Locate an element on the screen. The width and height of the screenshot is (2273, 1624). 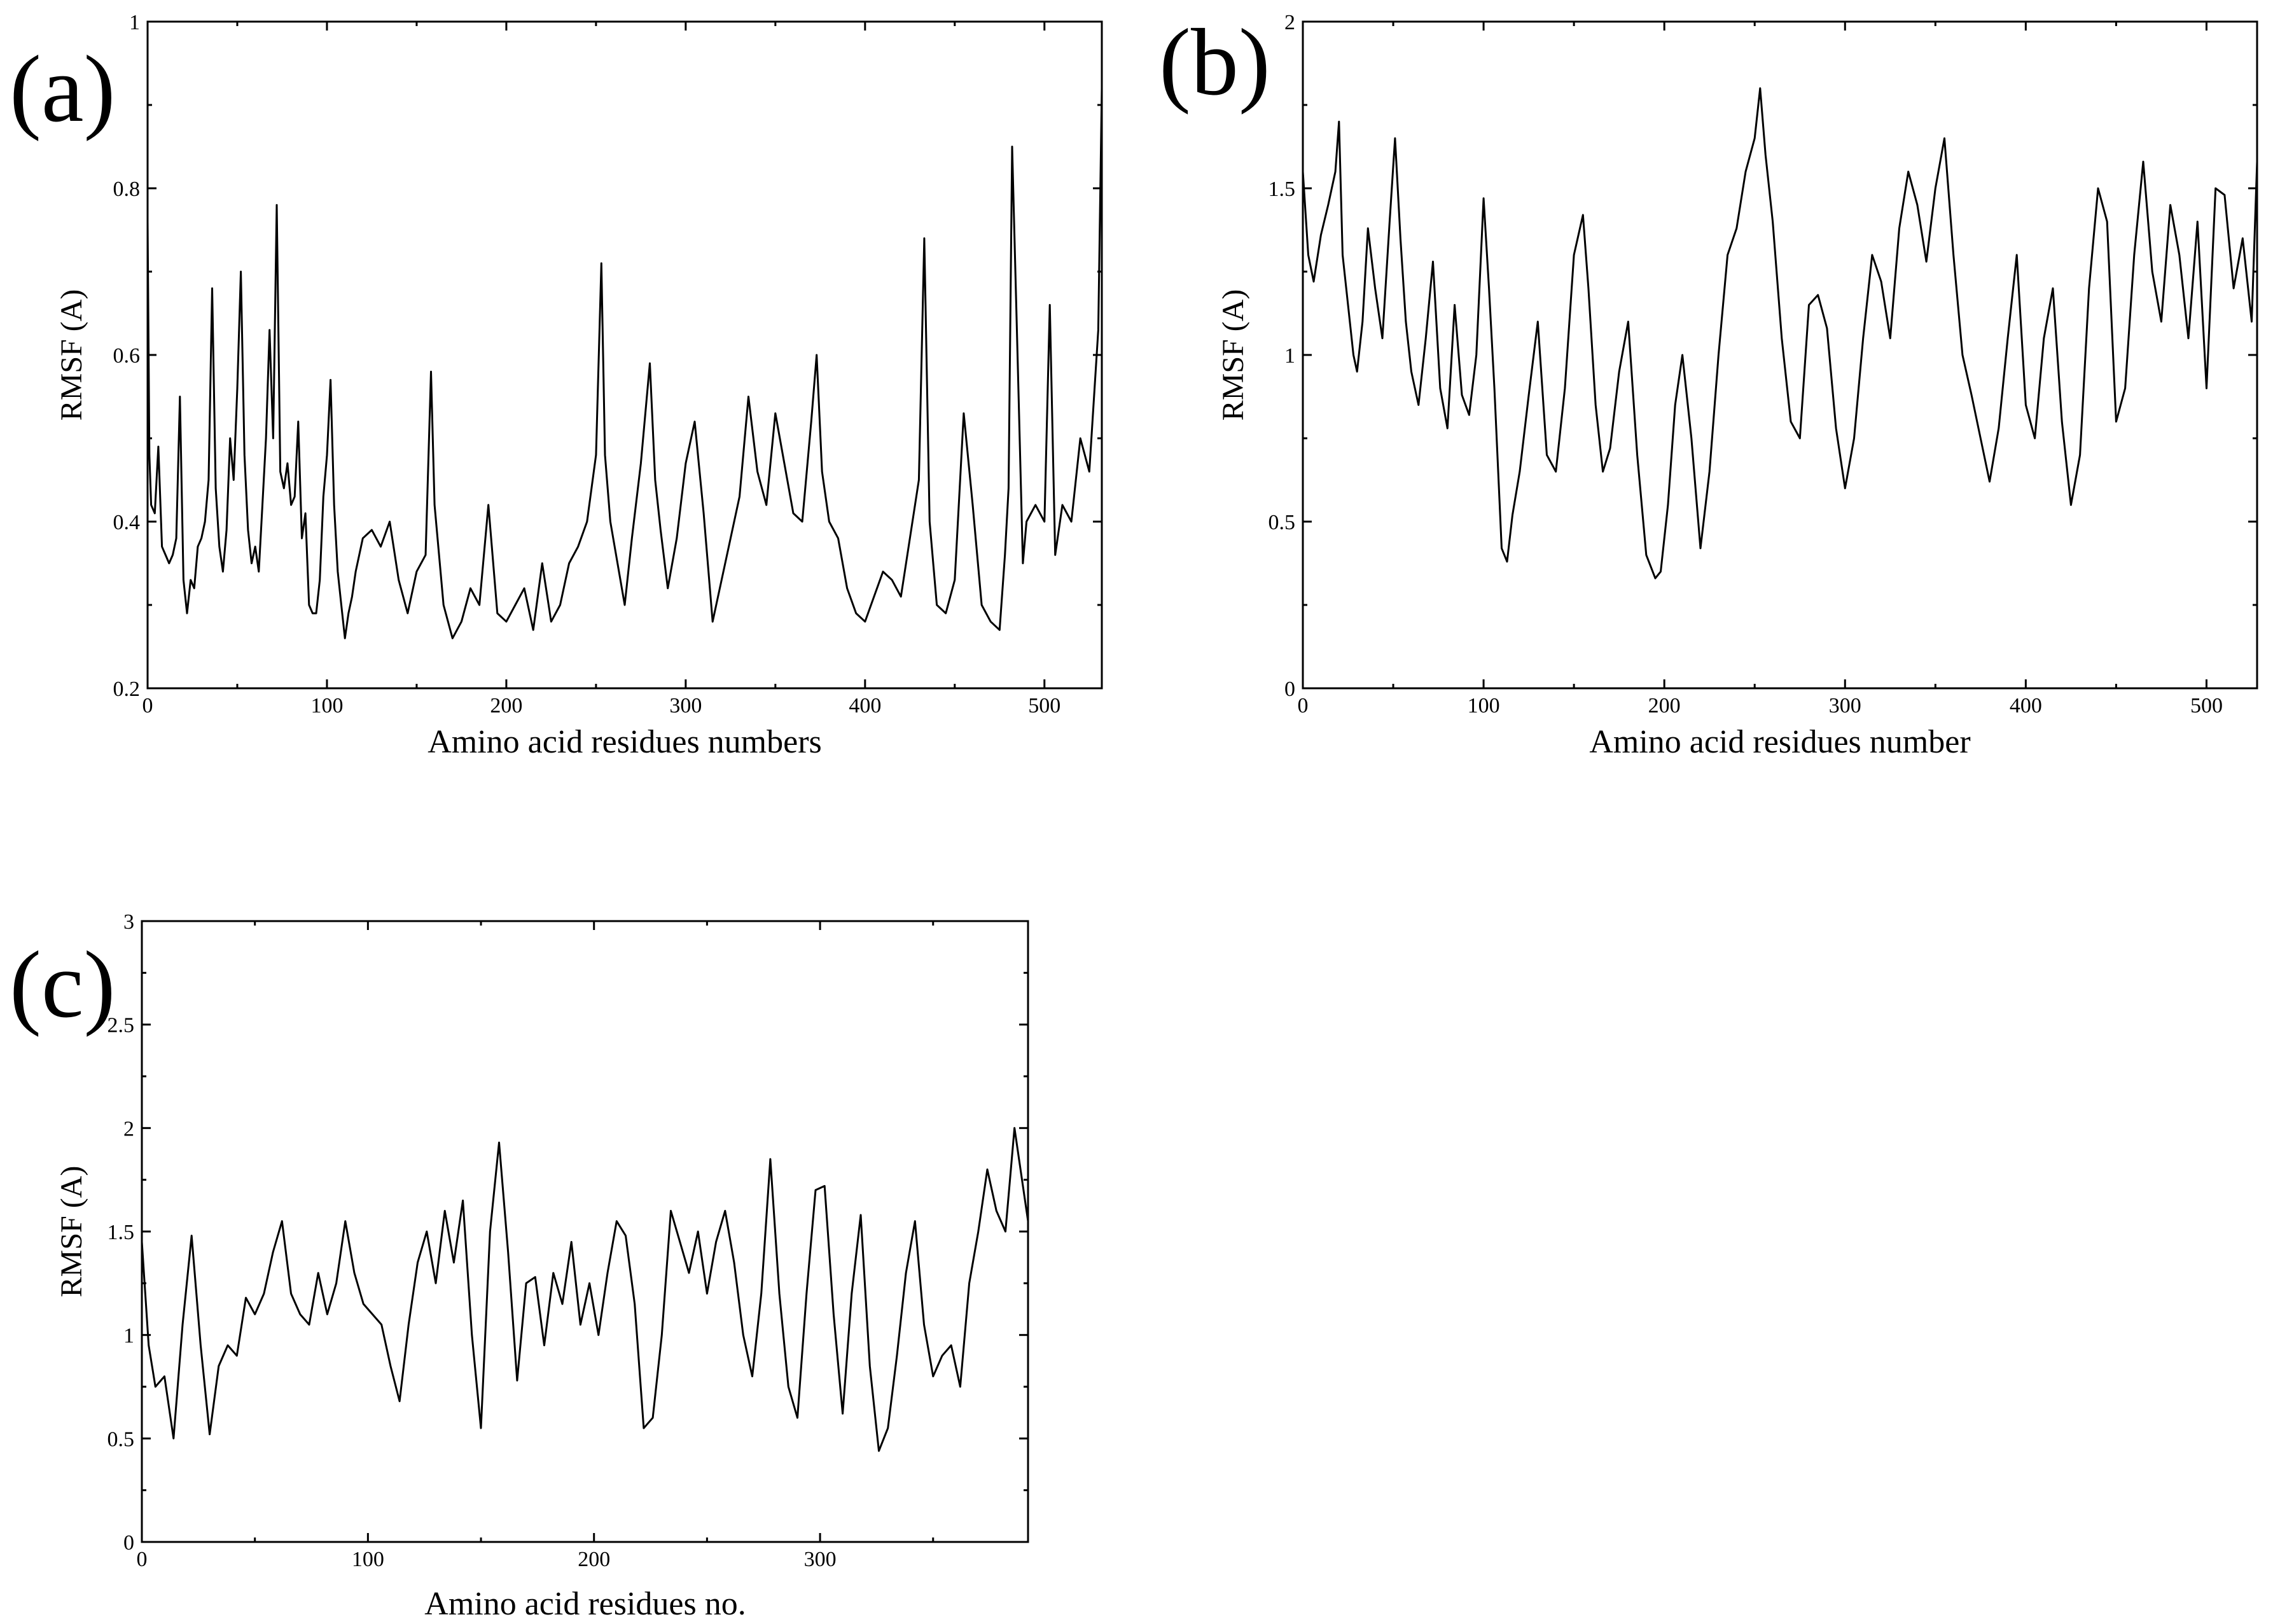
x-tick-label-b: 500 is located at coordinates (2207, 706).